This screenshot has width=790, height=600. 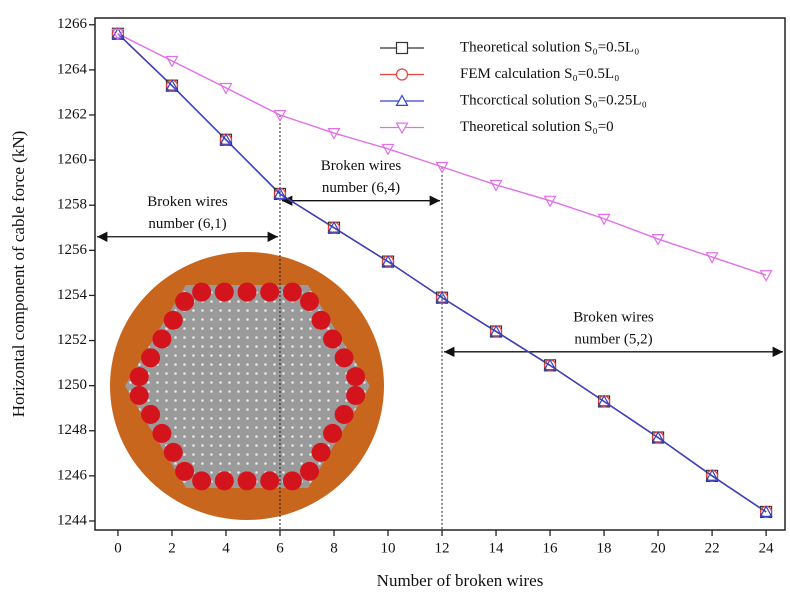 I want to click on x-tick-label: 10, so click(x=388, y=548).